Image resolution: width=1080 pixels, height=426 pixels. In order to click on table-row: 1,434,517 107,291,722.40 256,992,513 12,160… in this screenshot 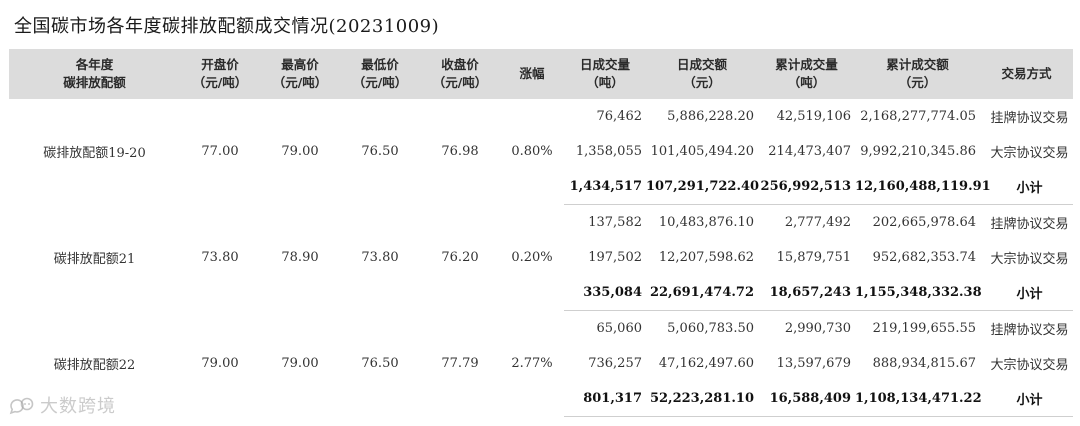, I will do `click(541, 187)`.